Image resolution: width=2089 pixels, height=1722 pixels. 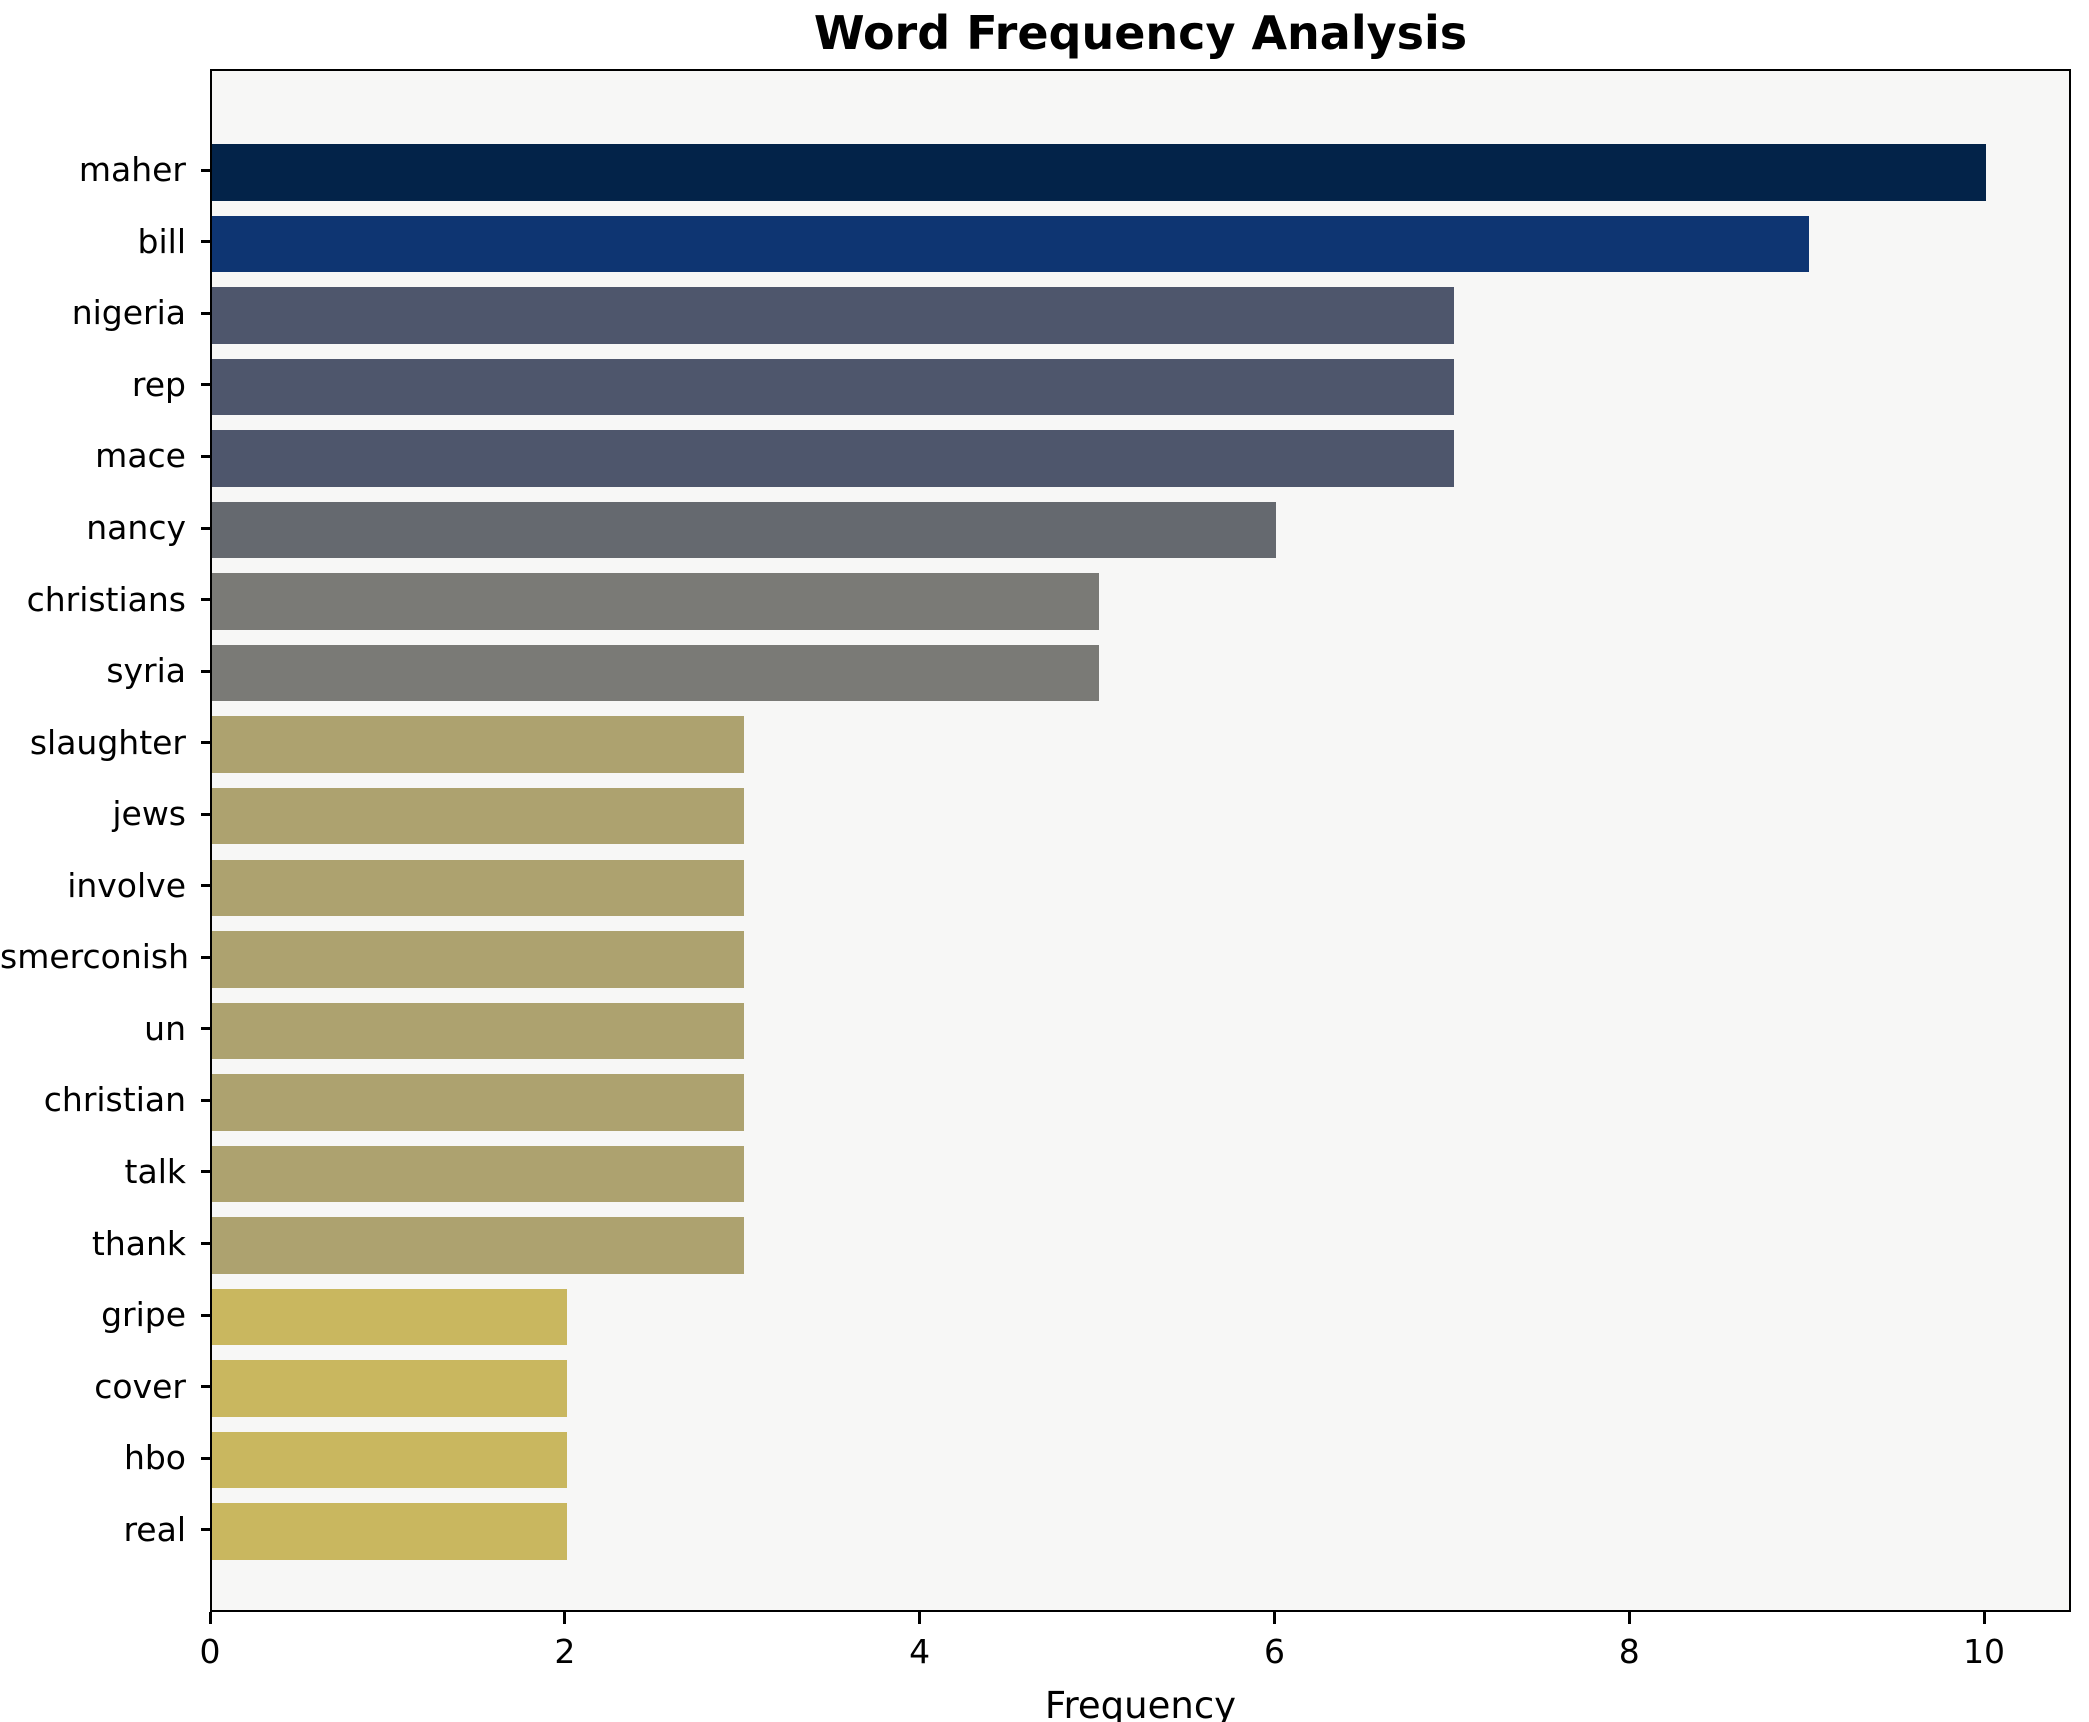 What do you see at coordinates (106, 599) in the screenshot?
I see `ytick-label-christians: christians` at bounding box center [106, 599].